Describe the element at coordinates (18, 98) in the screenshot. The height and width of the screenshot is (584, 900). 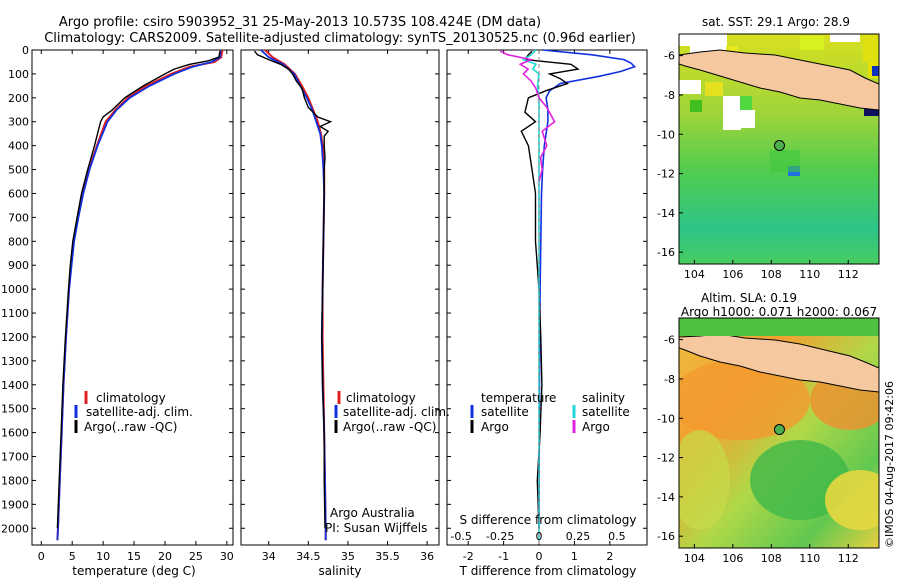
I see `ytick-label: 200` at that location.